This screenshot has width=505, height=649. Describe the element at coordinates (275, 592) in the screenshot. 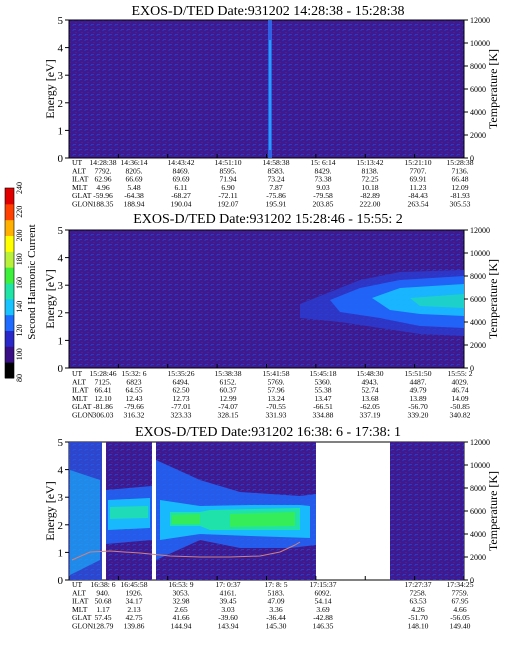

I see `ephemeris-value: 5183.` at that location.